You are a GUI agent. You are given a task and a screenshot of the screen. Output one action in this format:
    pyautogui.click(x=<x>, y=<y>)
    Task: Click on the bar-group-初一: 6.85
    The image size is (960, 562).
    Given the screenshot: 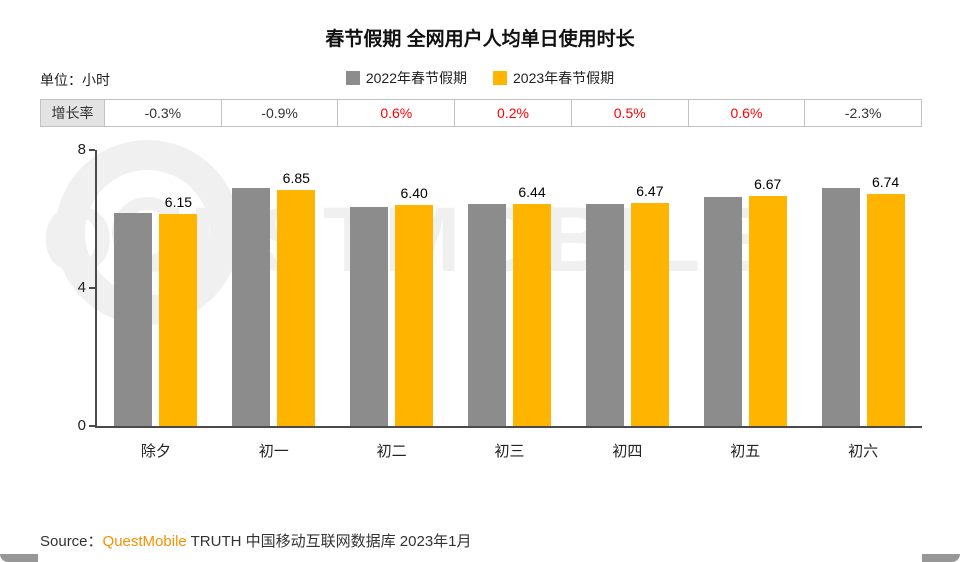 What is the action you would take?
    pyautogui.click(x=274, y=288)
    